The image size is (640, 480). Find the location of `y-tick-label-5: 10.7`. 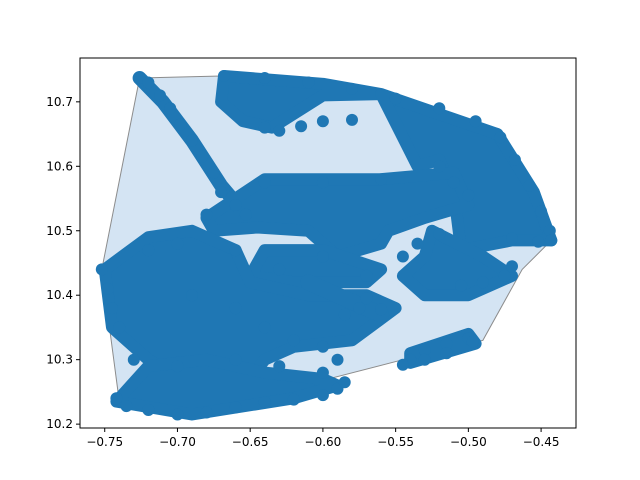

y-tick-label-5: 10.7 is located at coordinates (59, 102).